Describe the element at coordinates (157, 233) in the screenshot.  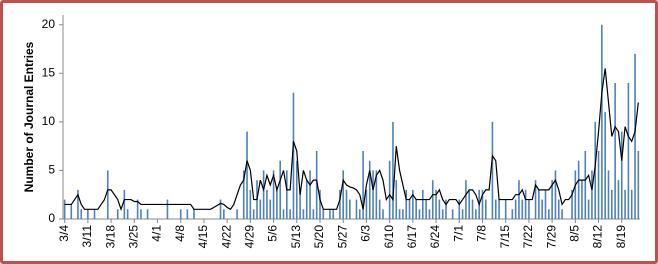
I see `x-tick-label: 4/1` at that location.